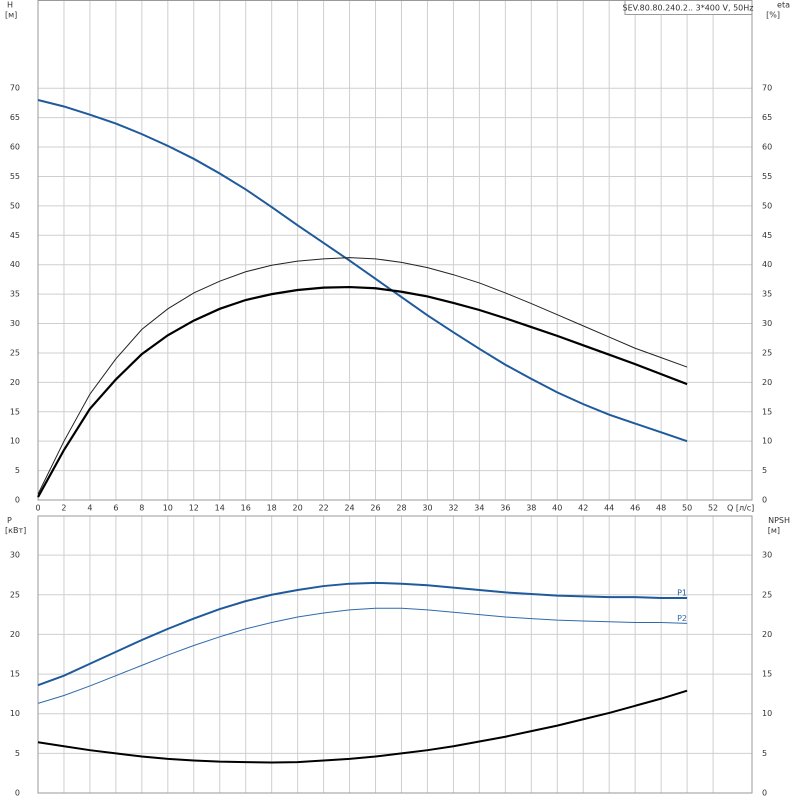 The image size is (800, 800). What do you see at coordinates (115, 508) in the screenshot?
I see `x-tick-label: 6` at bounding box center [115, 508].